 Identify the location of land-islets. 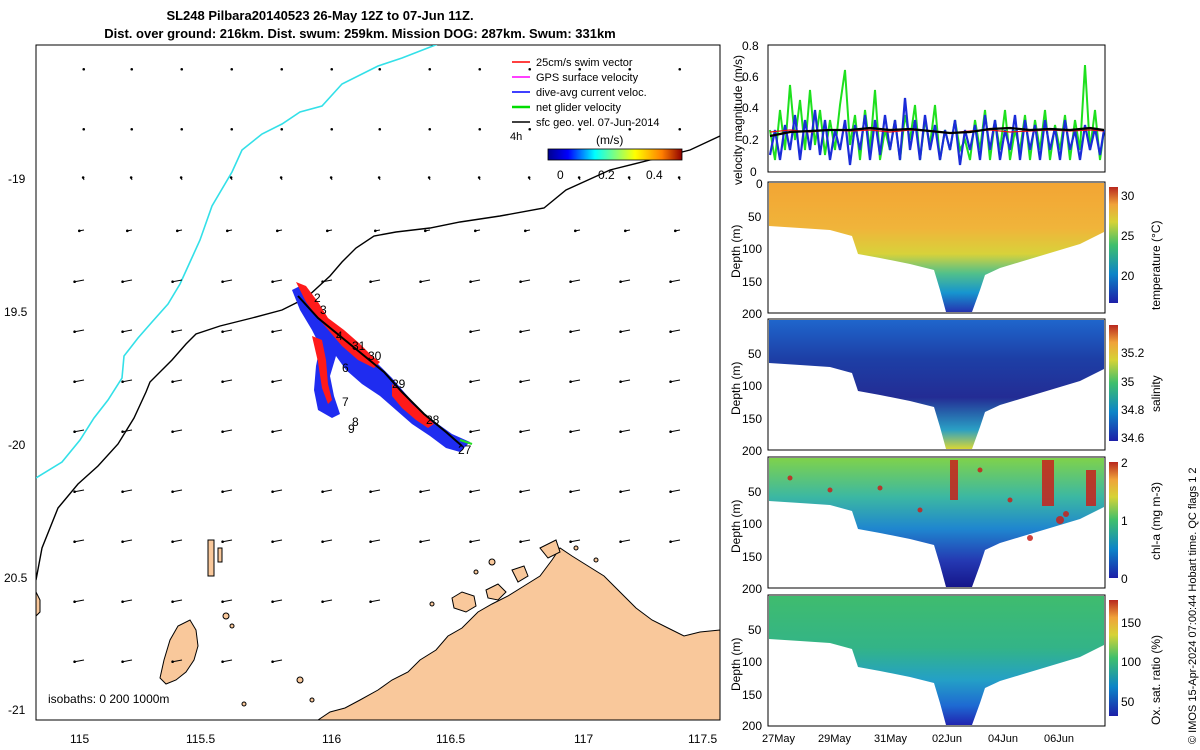
(403, 623).